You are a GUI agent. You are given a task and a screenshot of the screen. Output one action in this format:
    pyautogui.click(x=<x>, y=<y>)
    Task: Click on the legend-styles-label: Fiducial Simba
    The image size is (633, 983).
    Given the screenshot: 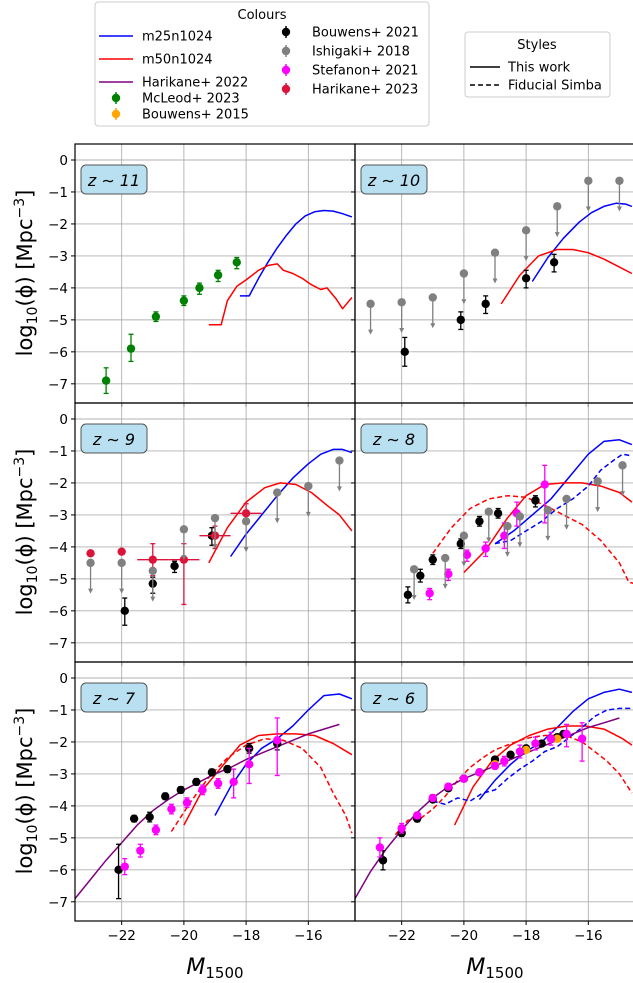 What is the action you would take?
    pyautogui.click(x=555, y=86)
    